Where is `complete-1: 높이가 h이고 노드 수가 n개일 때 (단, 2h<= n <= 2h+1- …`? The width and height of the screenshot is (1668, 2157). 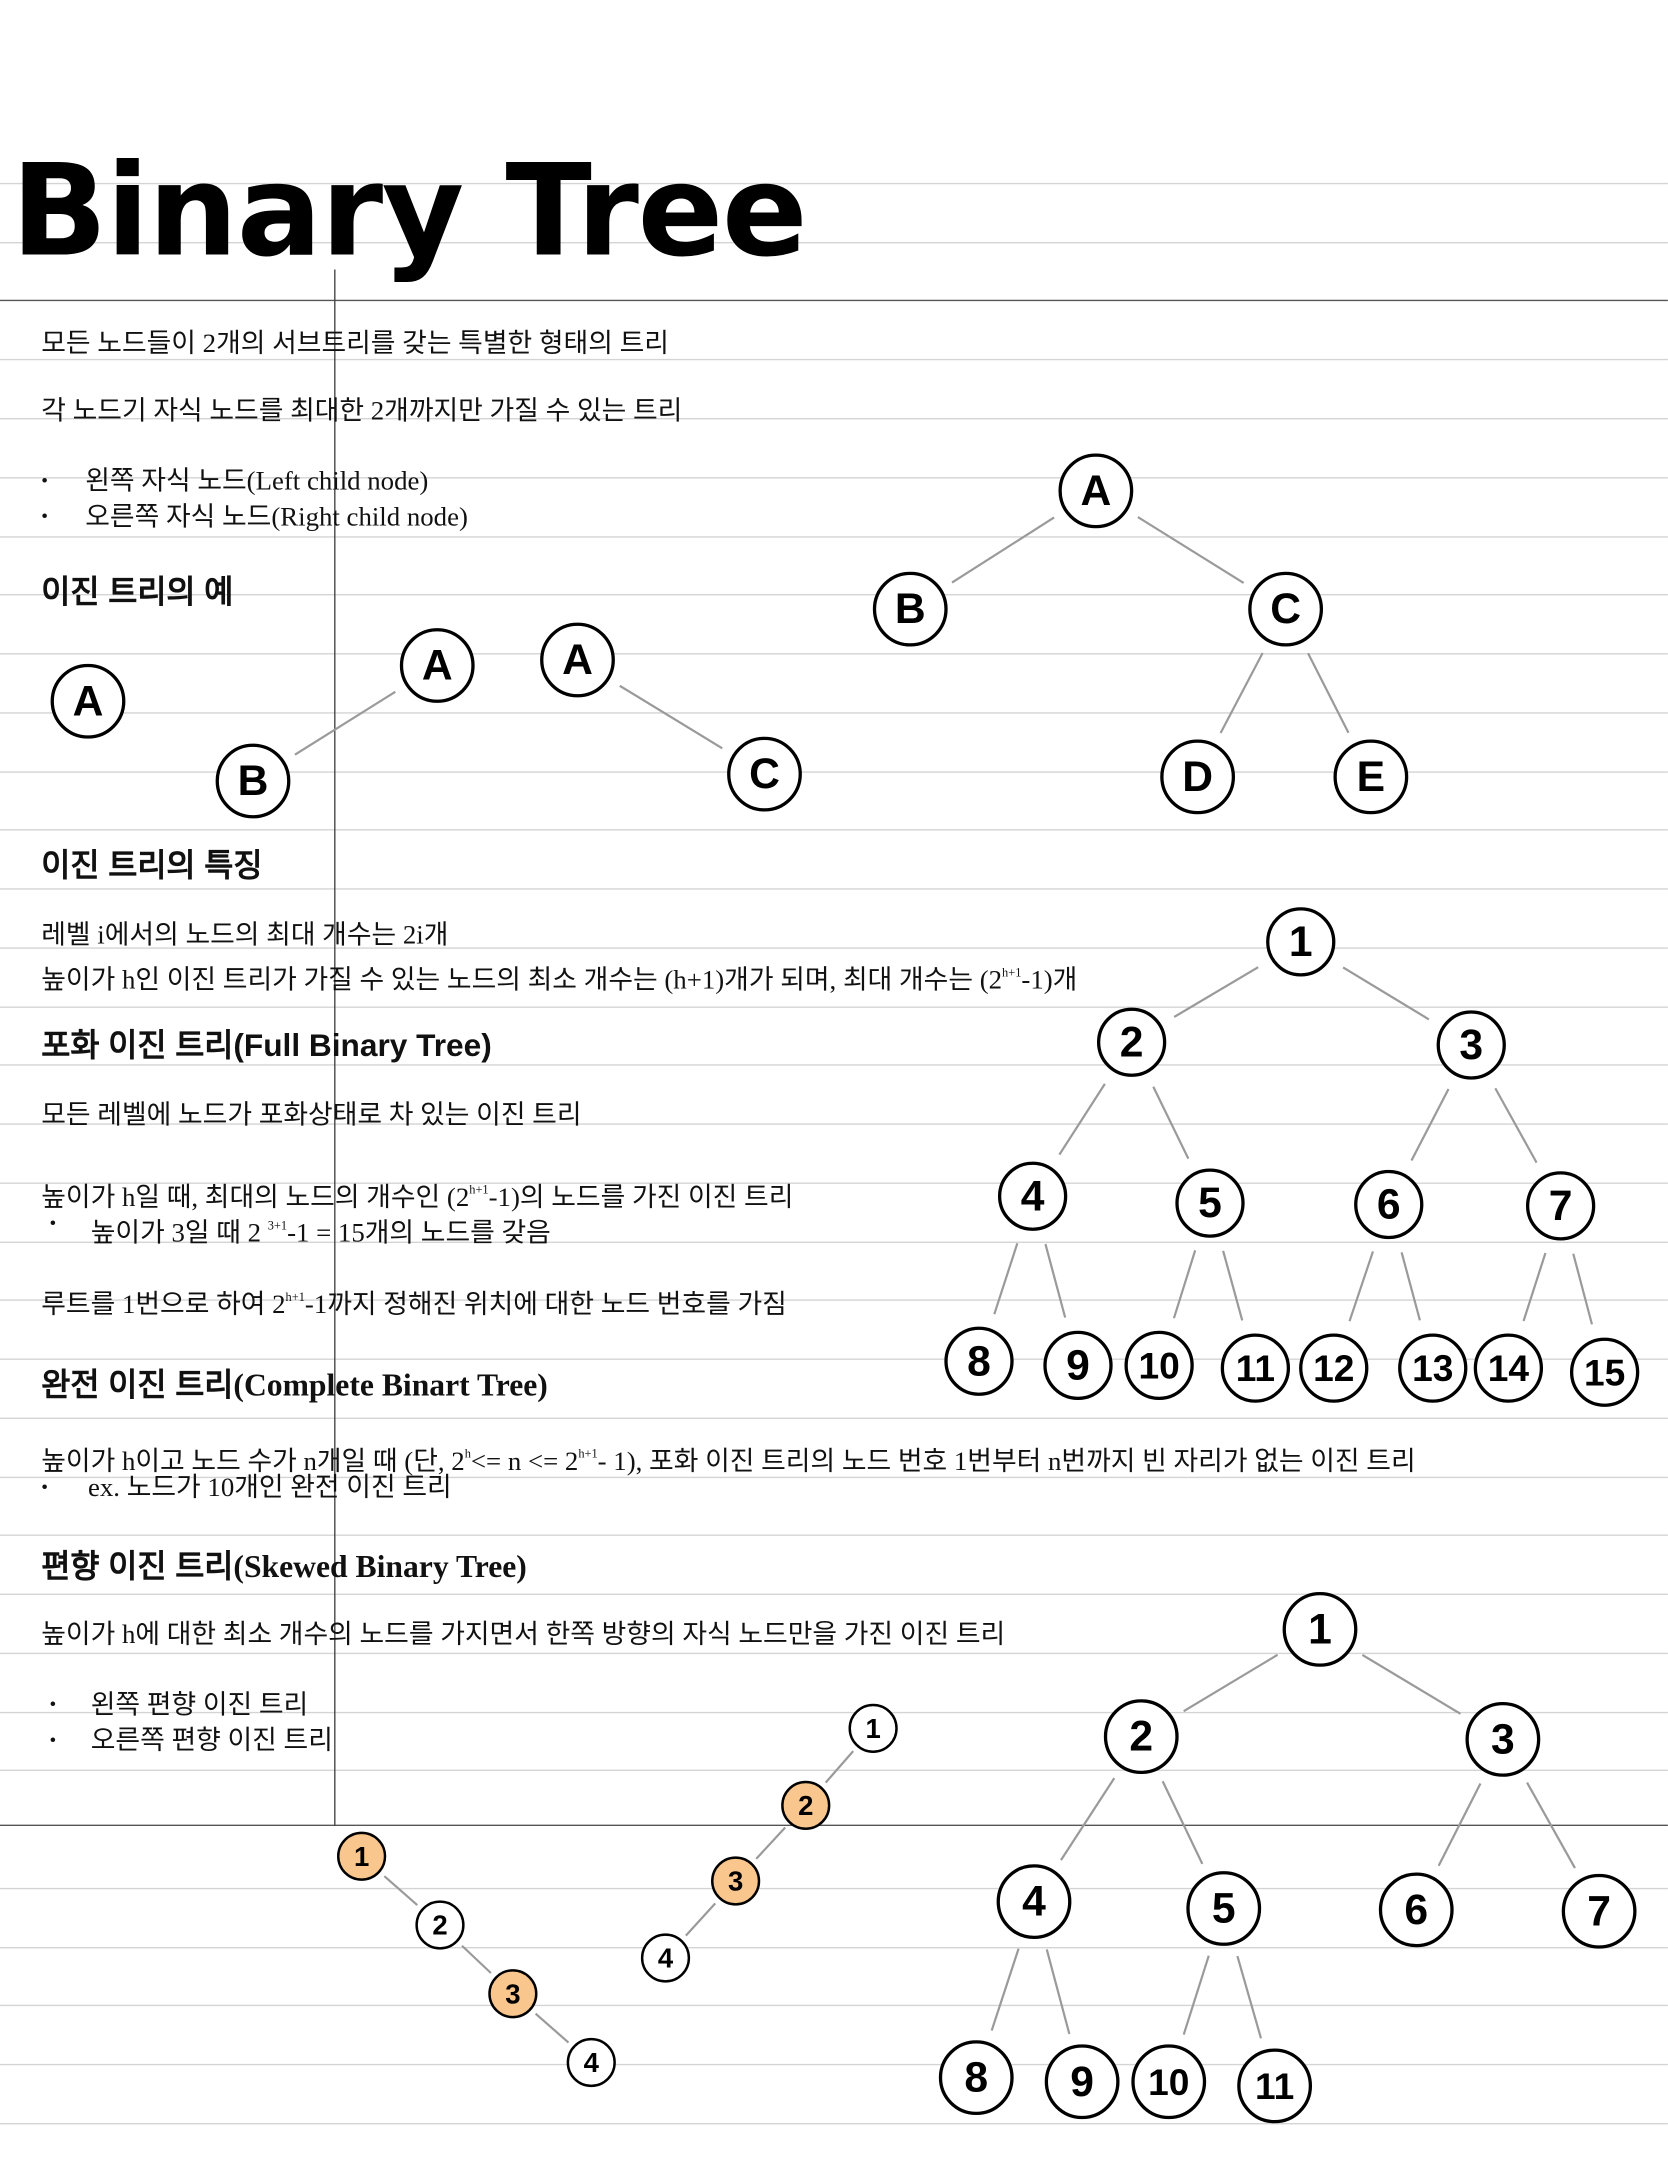 complete-1: 높이가 h이고 노드 수가 n개일 때 (단, 2h<= n <= 2h+1- … is located at coordinates (728, 1458).